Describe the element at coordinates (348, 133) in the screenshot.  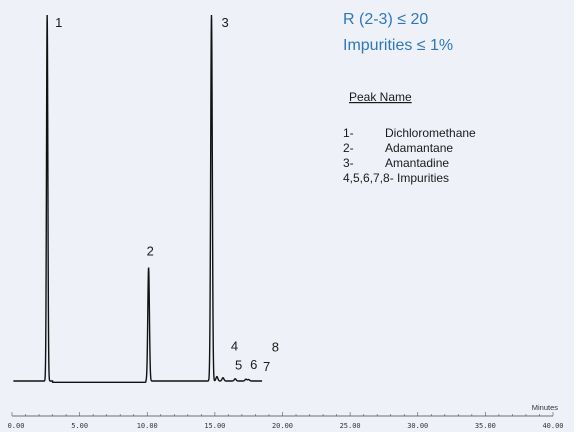
I see `legend-item-number: 1-` at that location.